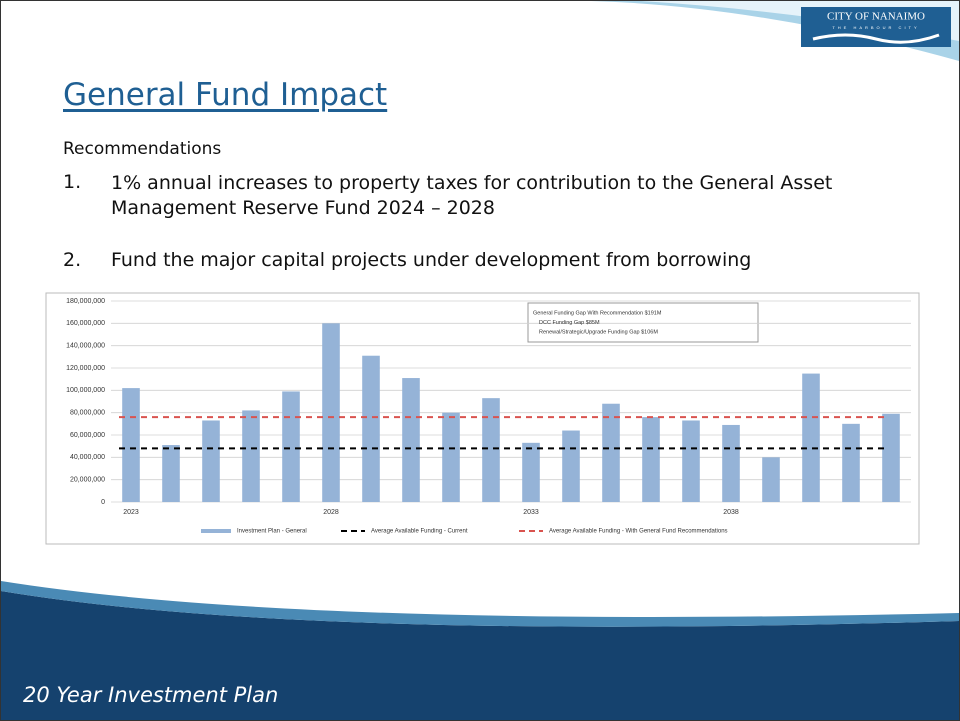 Image resolution: width=960 pixels, height=721 pixels. What do you see at coordinates (85, 390) in the screenshot?
I see `y-tick-label: 100,000,000` at bounding box center [85, 390].